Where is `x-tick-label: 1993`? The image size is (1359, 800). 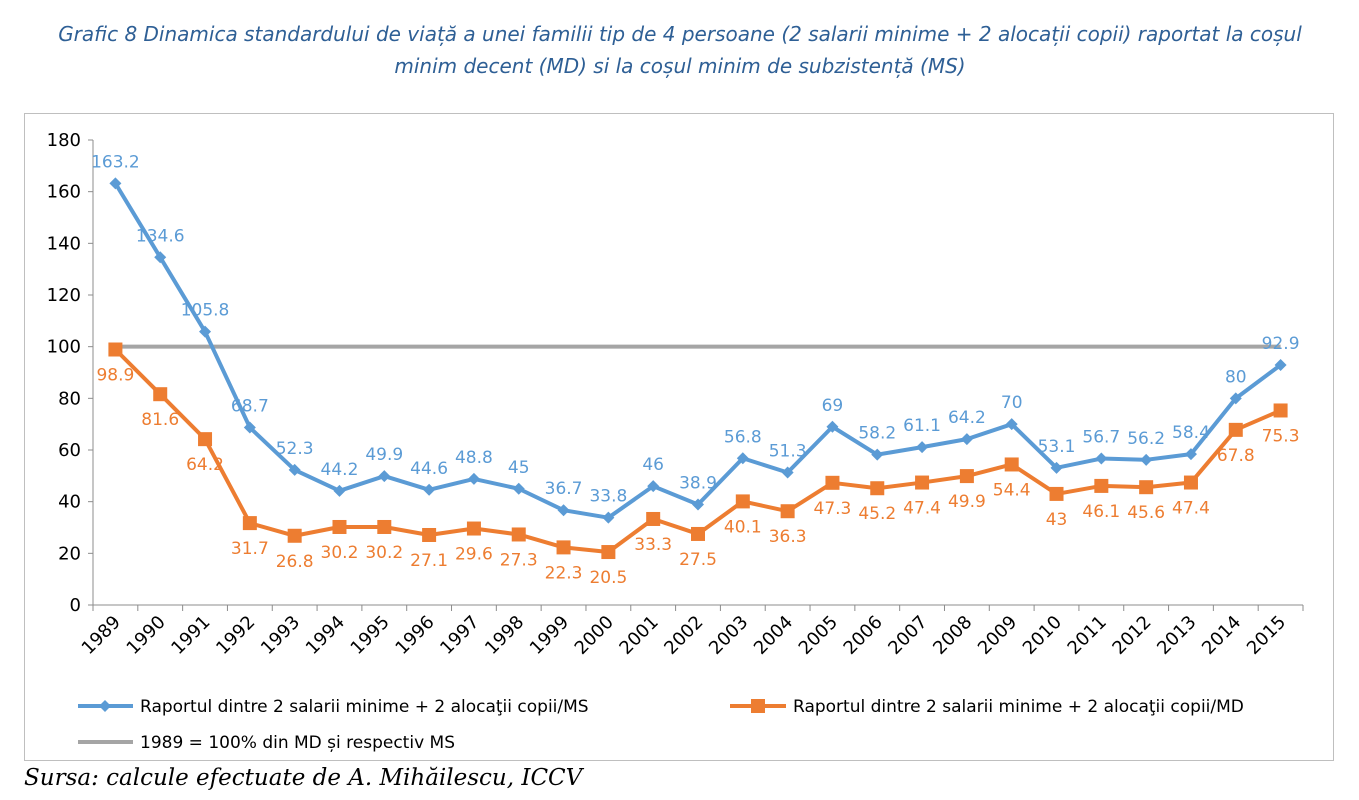
x-tick-label: 1993 is located at coordinates (280, 635).